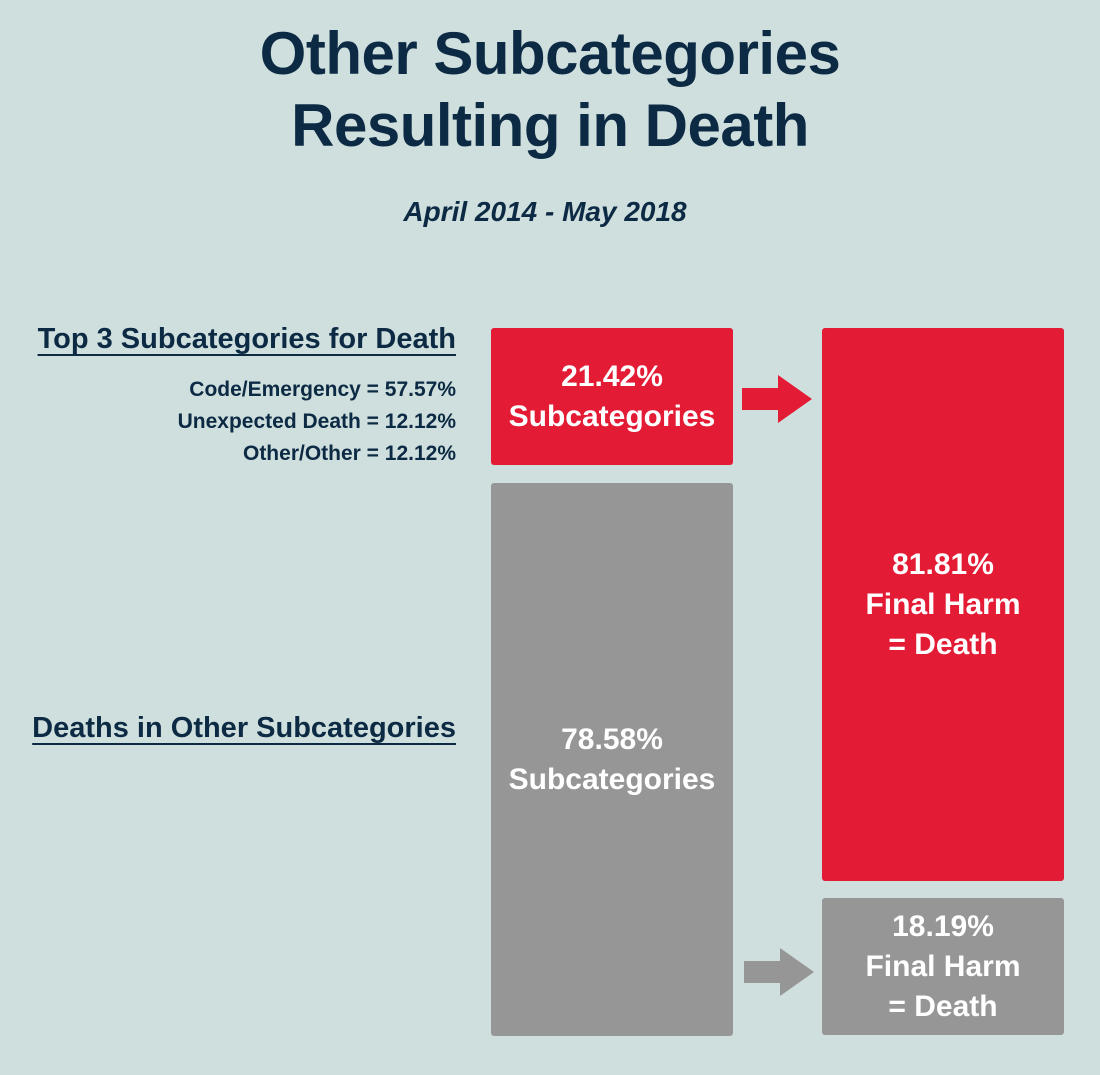 The width and height of the screenshot is (1100, 1075). I want to click on final-harm-other-box: 18.19% Final Harm = Death, so click(943, 966).